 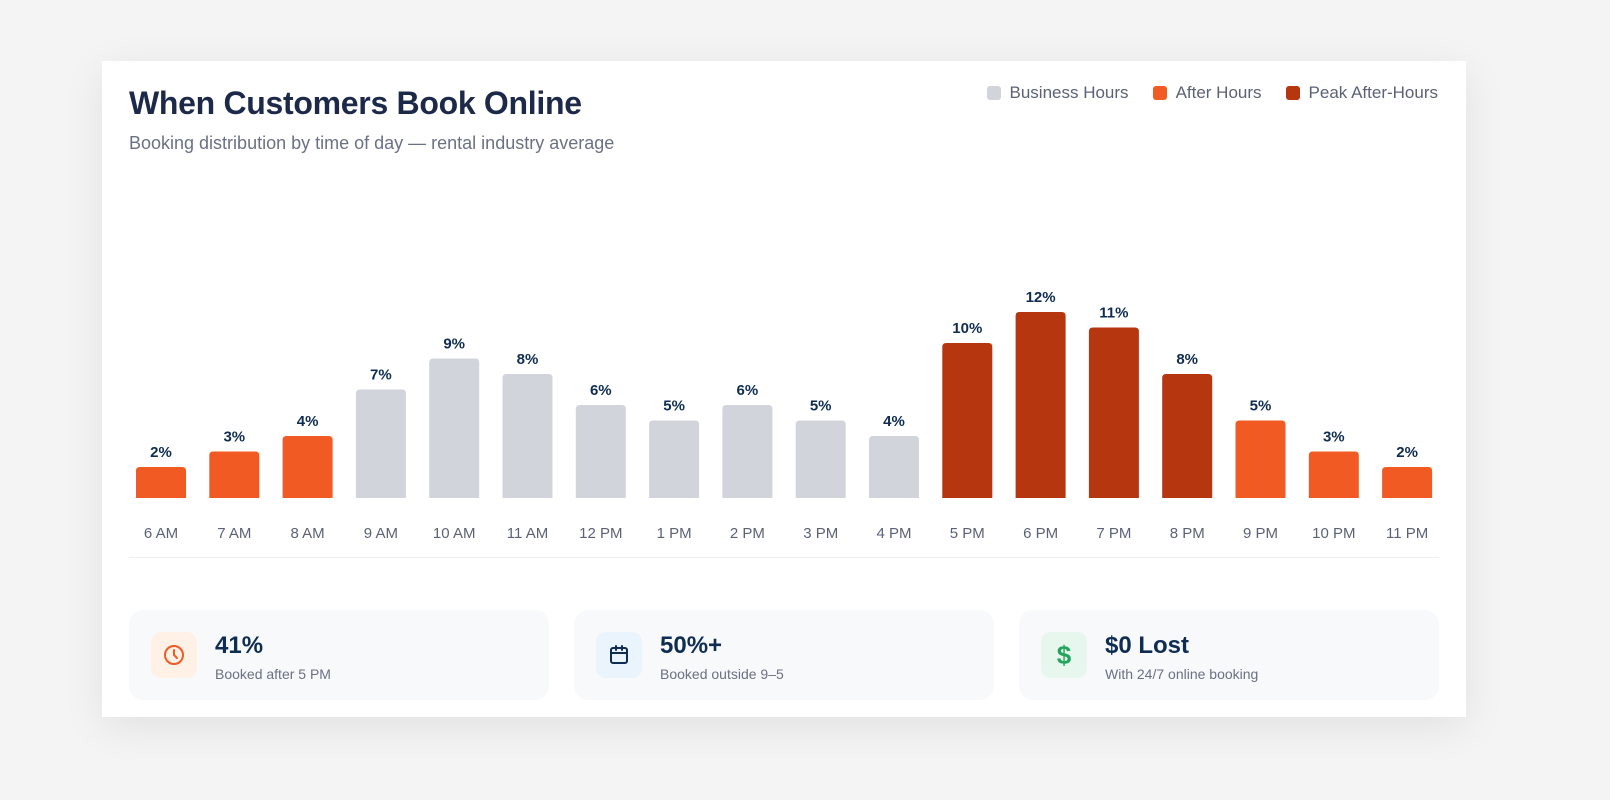 What do you see at coordinates (1147, 645) in the screenshot?
I see `stat-value: $0 Lost` at bounding box center [1147, 645].